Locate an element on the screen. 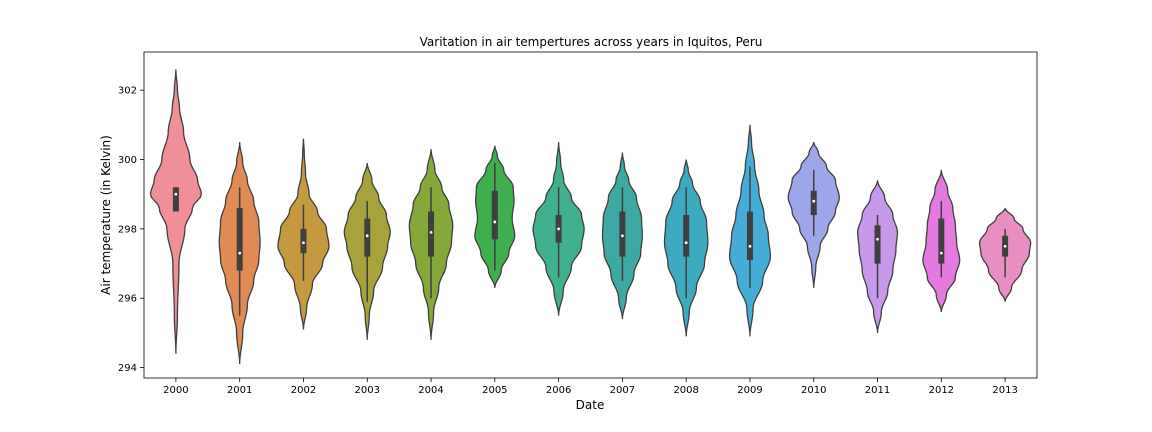 This screenshot has width=1152, height=432. x-tick-label-2011: 2011 is located at coordinates (877, 390).